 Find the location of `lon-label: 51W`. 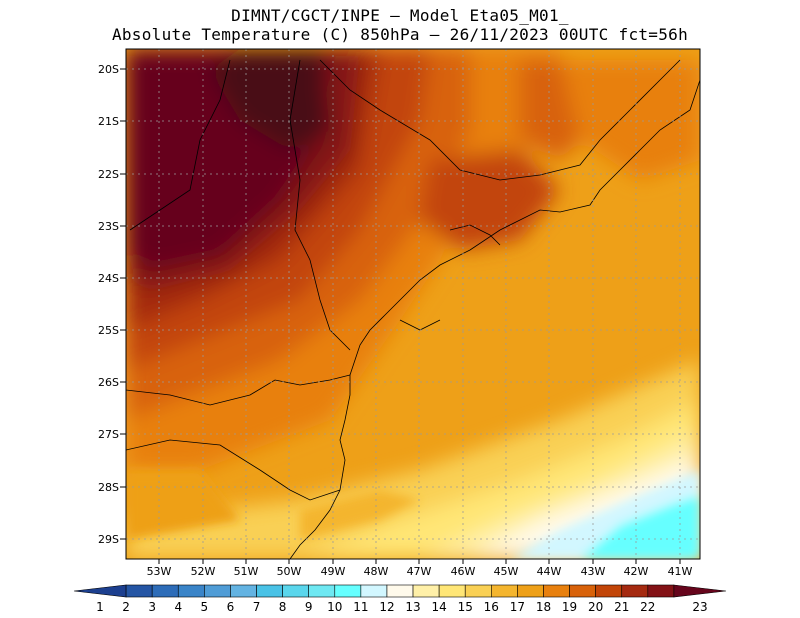

lon-label: 51W is located at coordinates (246, 571).